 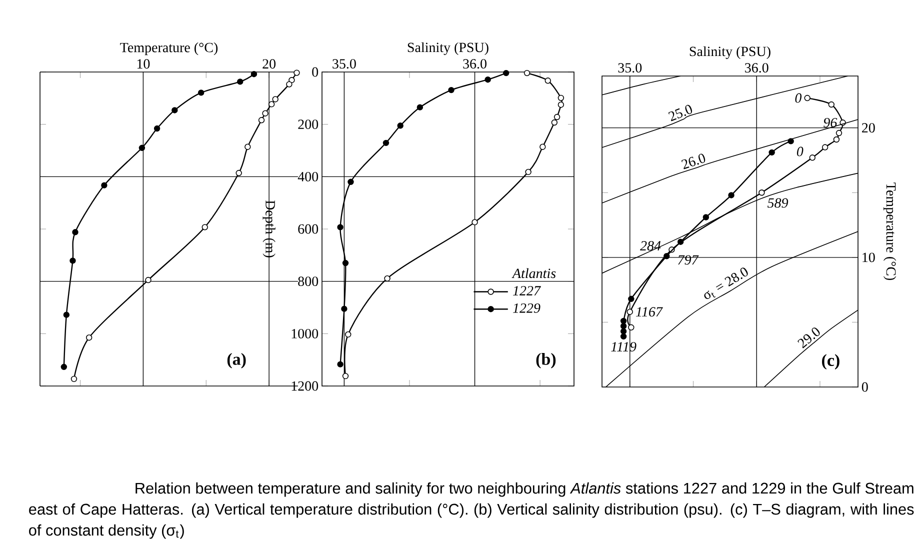 I want to click on y-tick-label: 600, so click(x=308, y=229).